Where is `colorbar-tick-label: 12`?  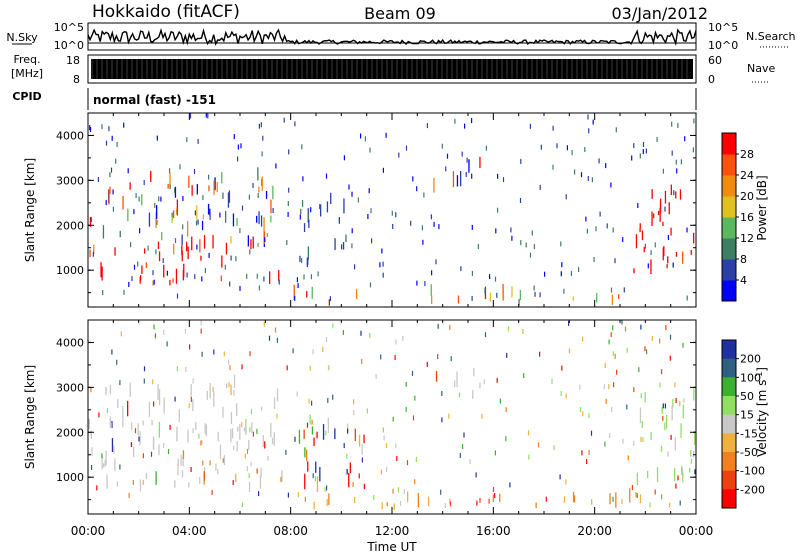
colorbar-tick-label: 12 is located at coordinates (747, 238).